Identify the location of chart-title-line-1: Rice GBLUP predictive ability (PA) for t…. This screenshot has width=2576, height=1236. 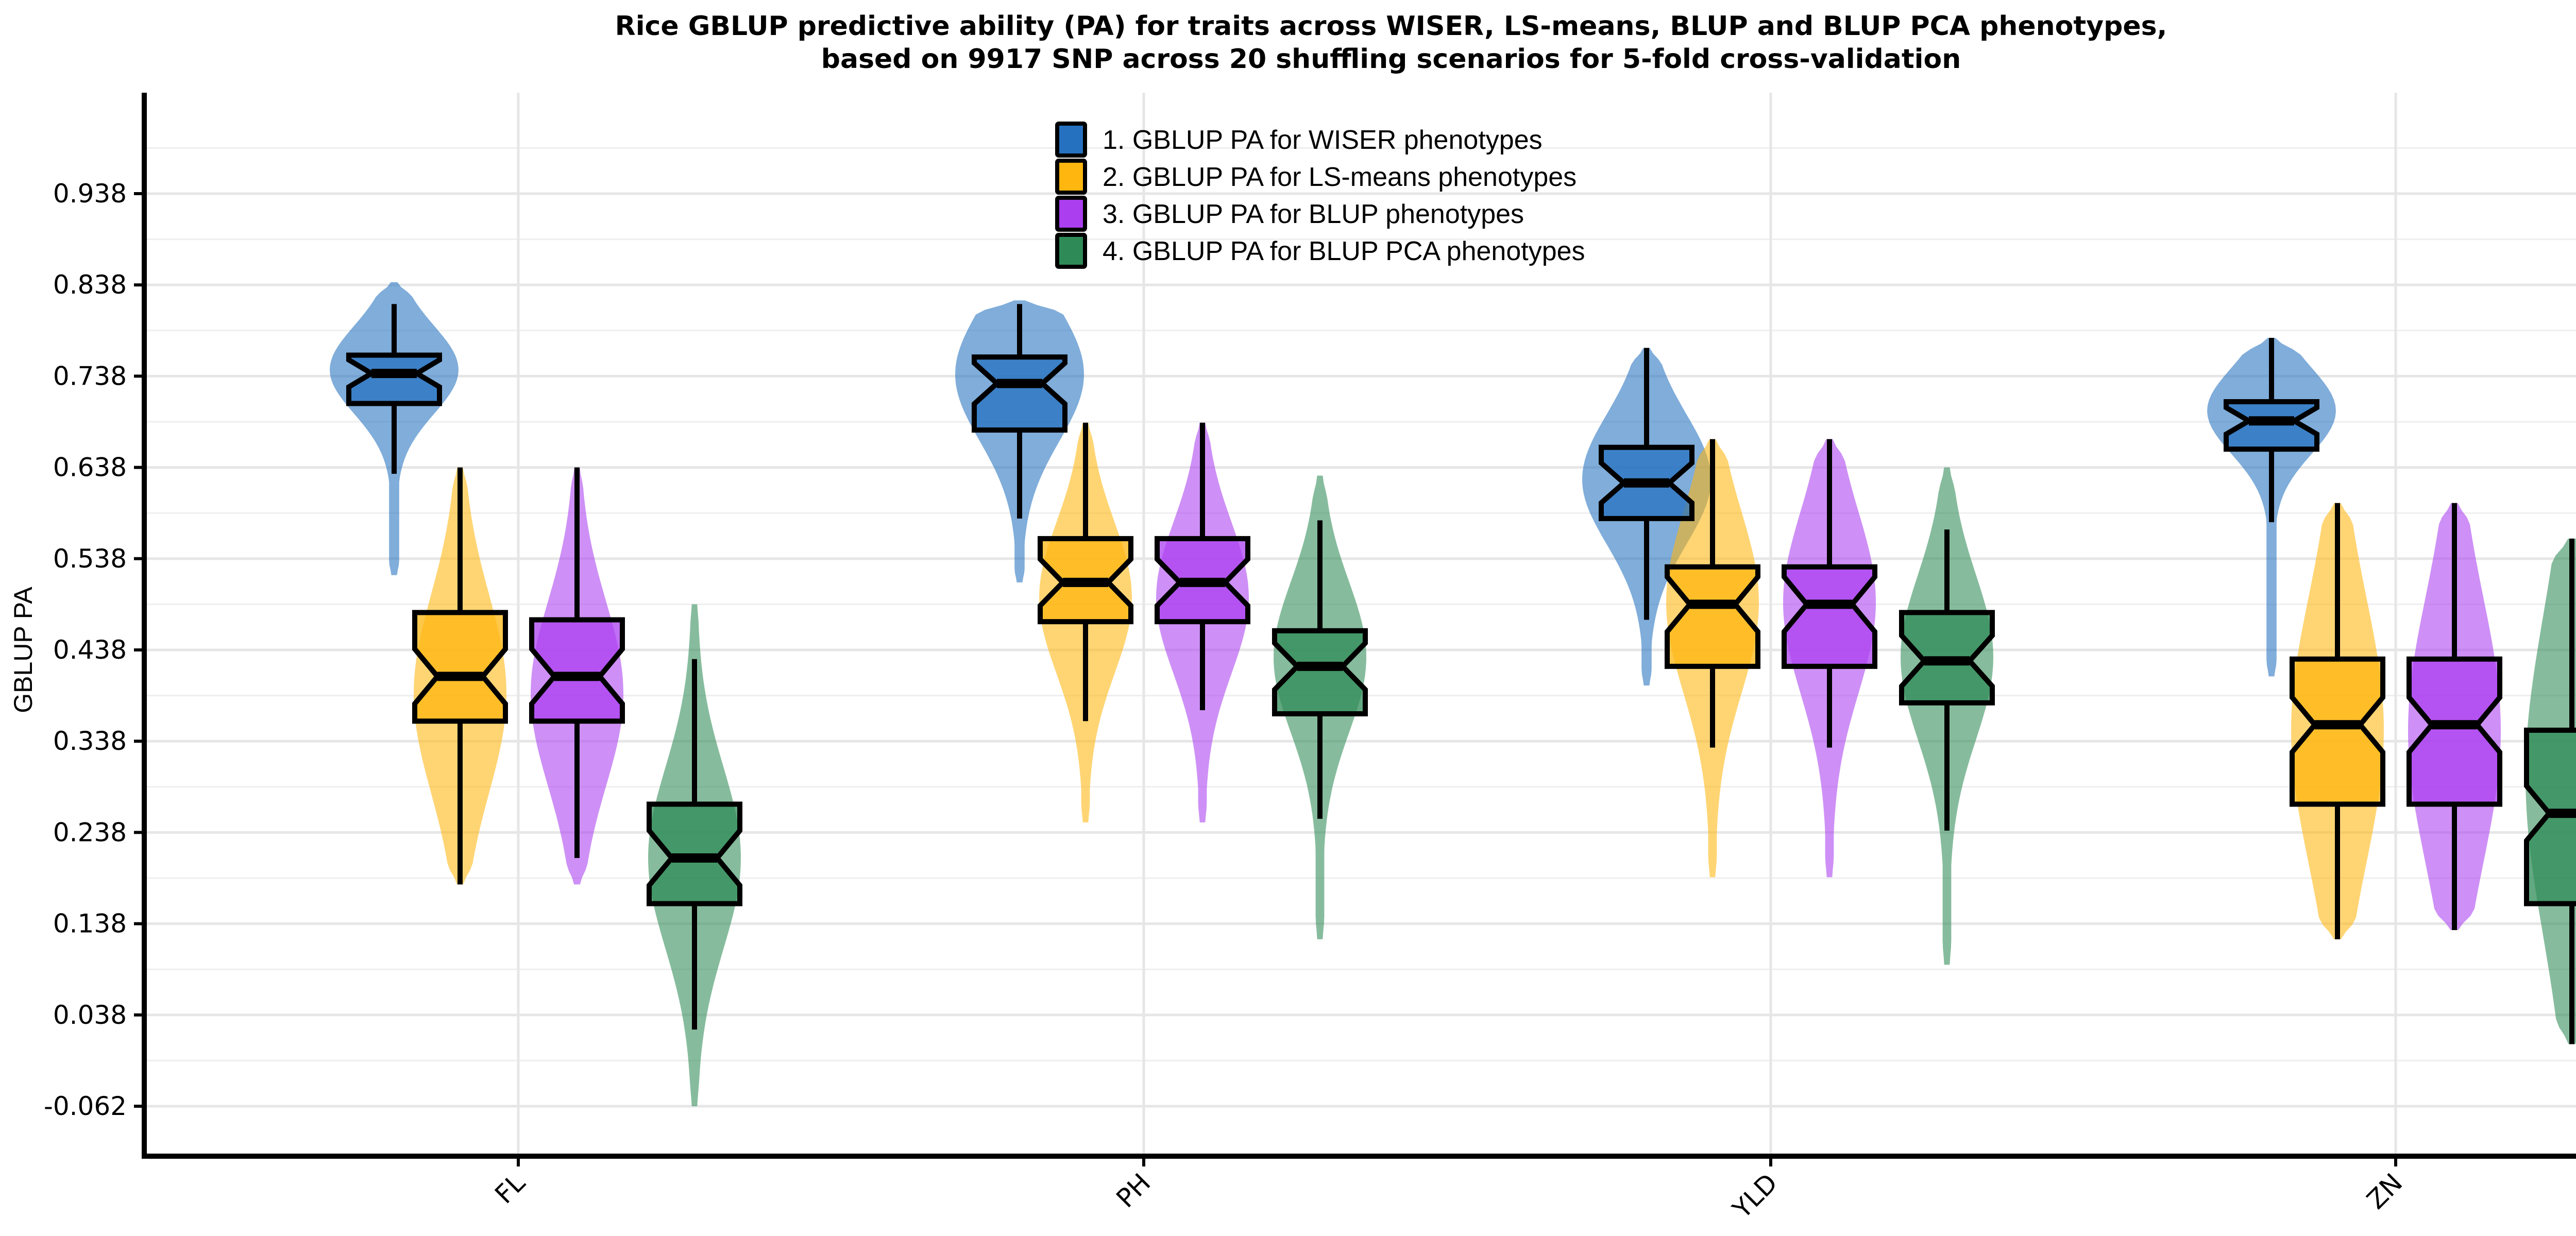
(1391, 27).